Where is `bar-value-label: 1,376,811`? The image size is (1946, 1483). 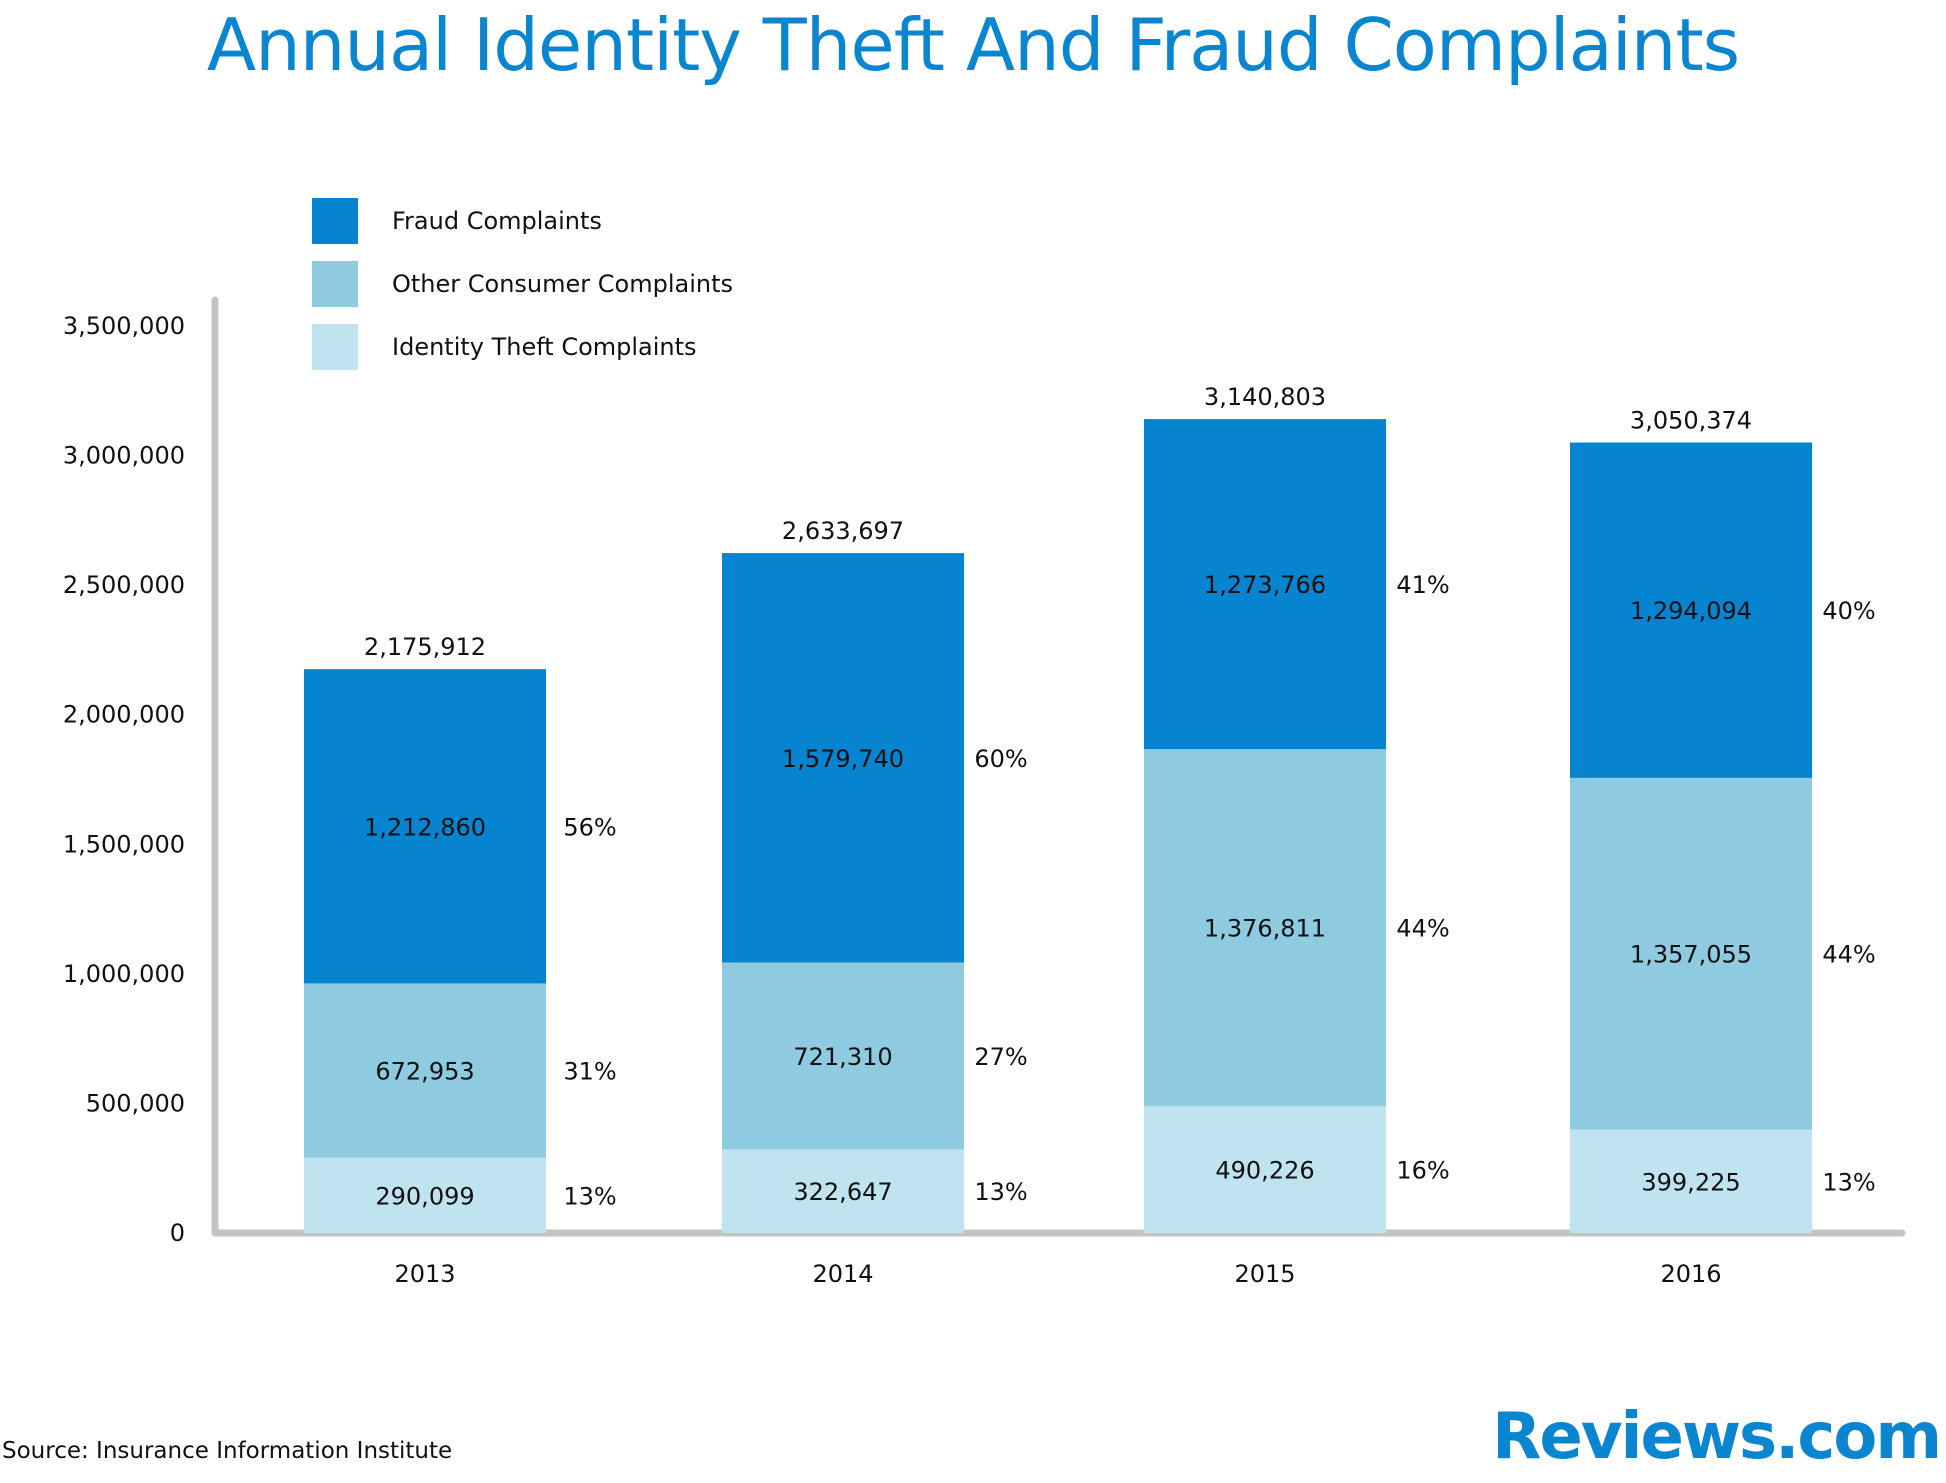 bar-value-label: 1,376,811 is located at coordinates (1265, 929).